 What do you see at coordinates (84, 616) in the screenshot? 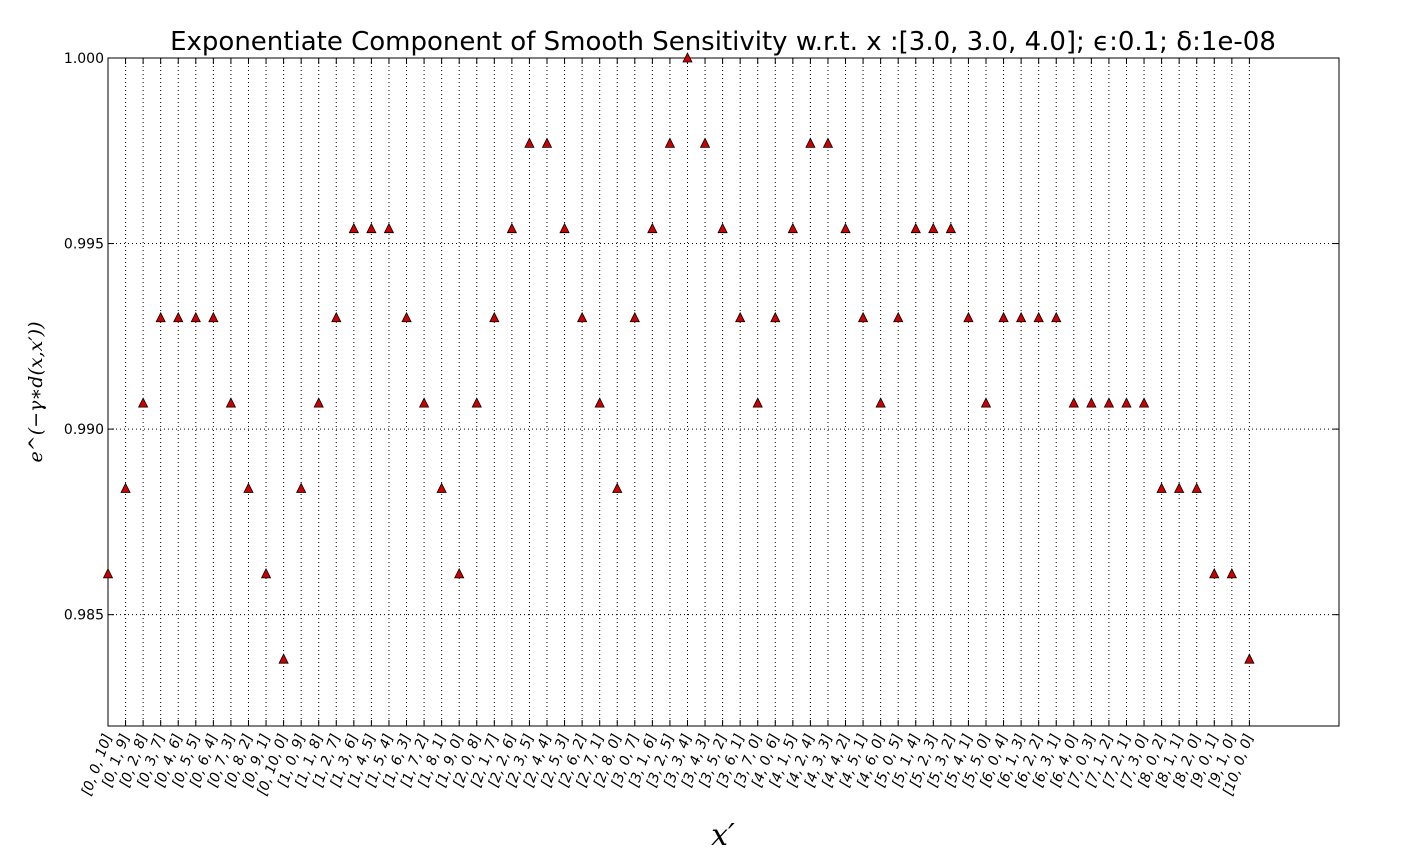
I see `y-tick-label: 0.985` at bounding box center [84, 616].